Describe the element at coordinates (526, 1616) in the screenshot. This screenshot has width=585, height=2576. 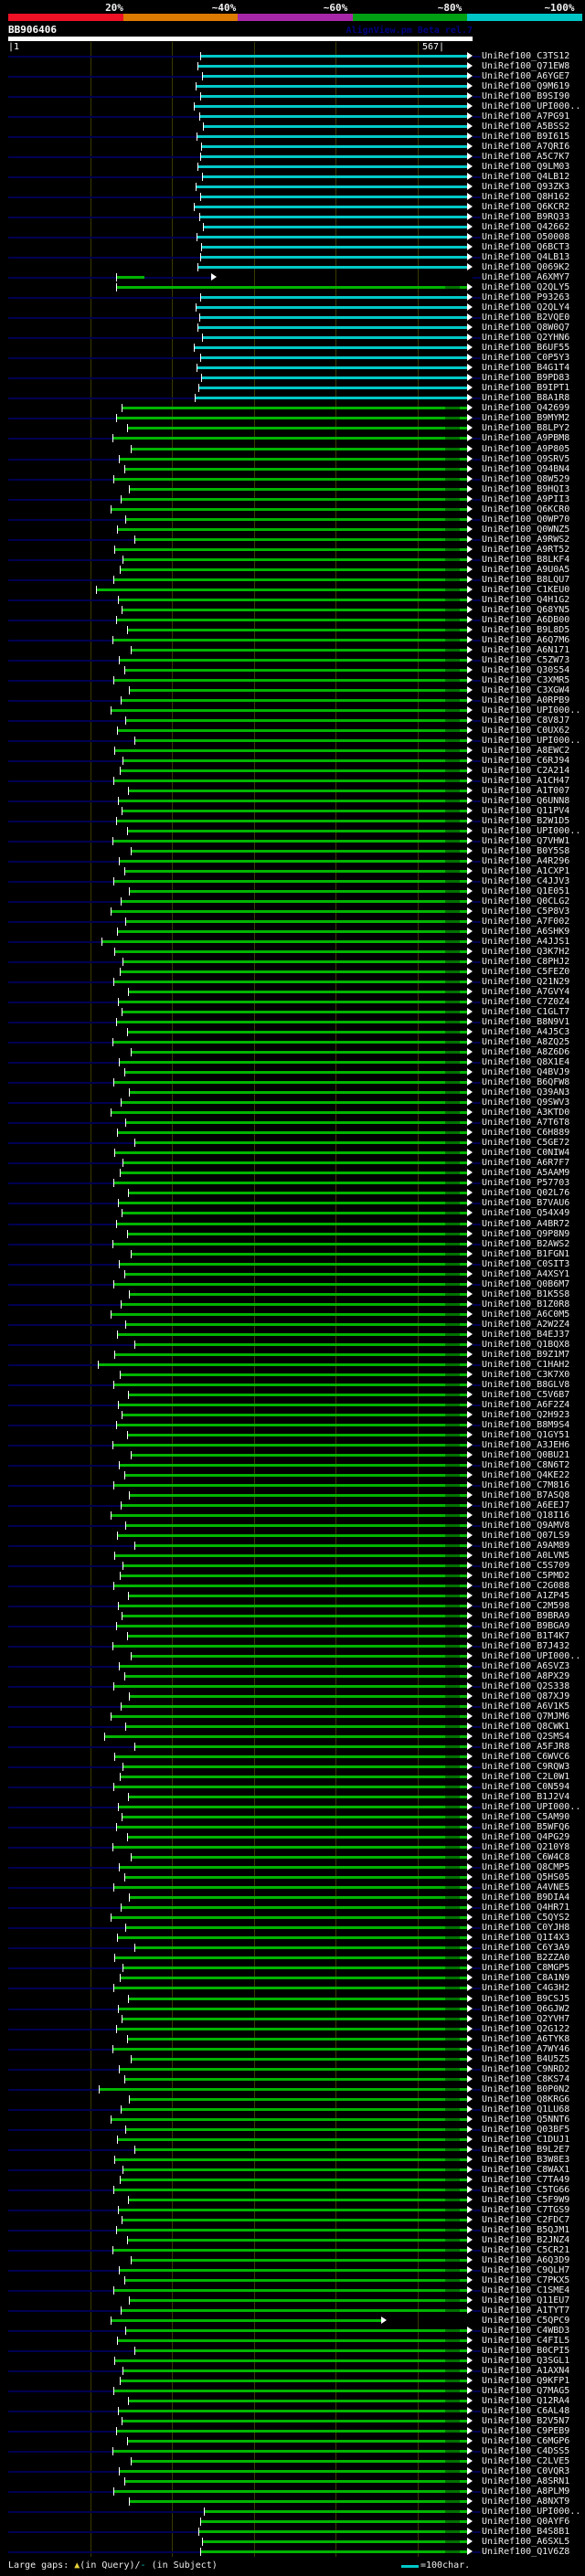
I see `hit-label: UniRef100_B9BRA9` at that location.